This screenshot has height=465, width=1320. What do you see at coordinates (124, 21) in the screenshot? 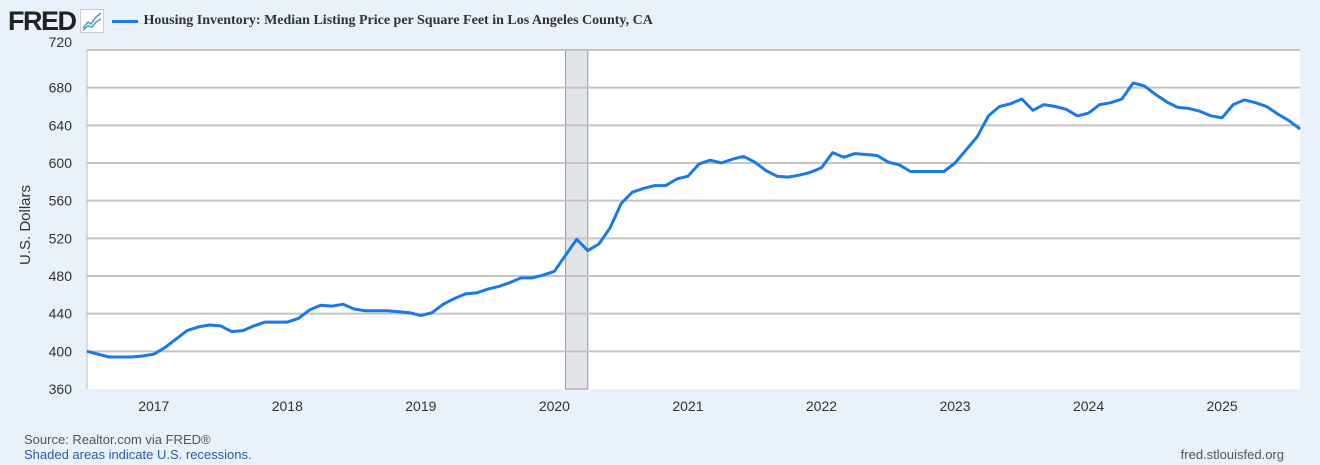
I see `legend-line-swatch` at bounding box center [124, 21].